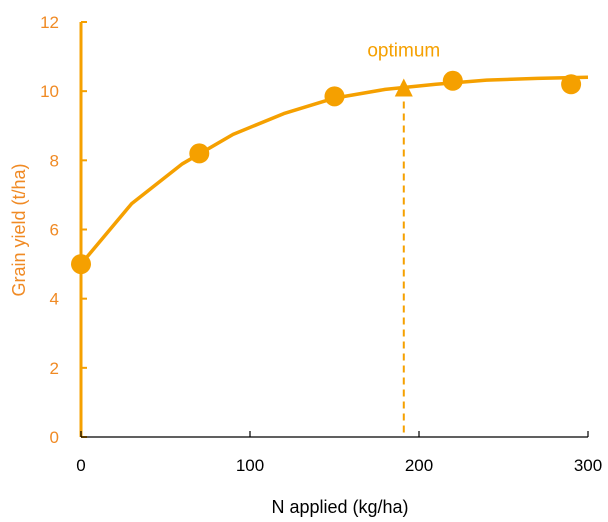  What do you see at coordinates (49, 22) in the screenshot?
I see `y-tick-label: 12` at bounding box center [49, 22].